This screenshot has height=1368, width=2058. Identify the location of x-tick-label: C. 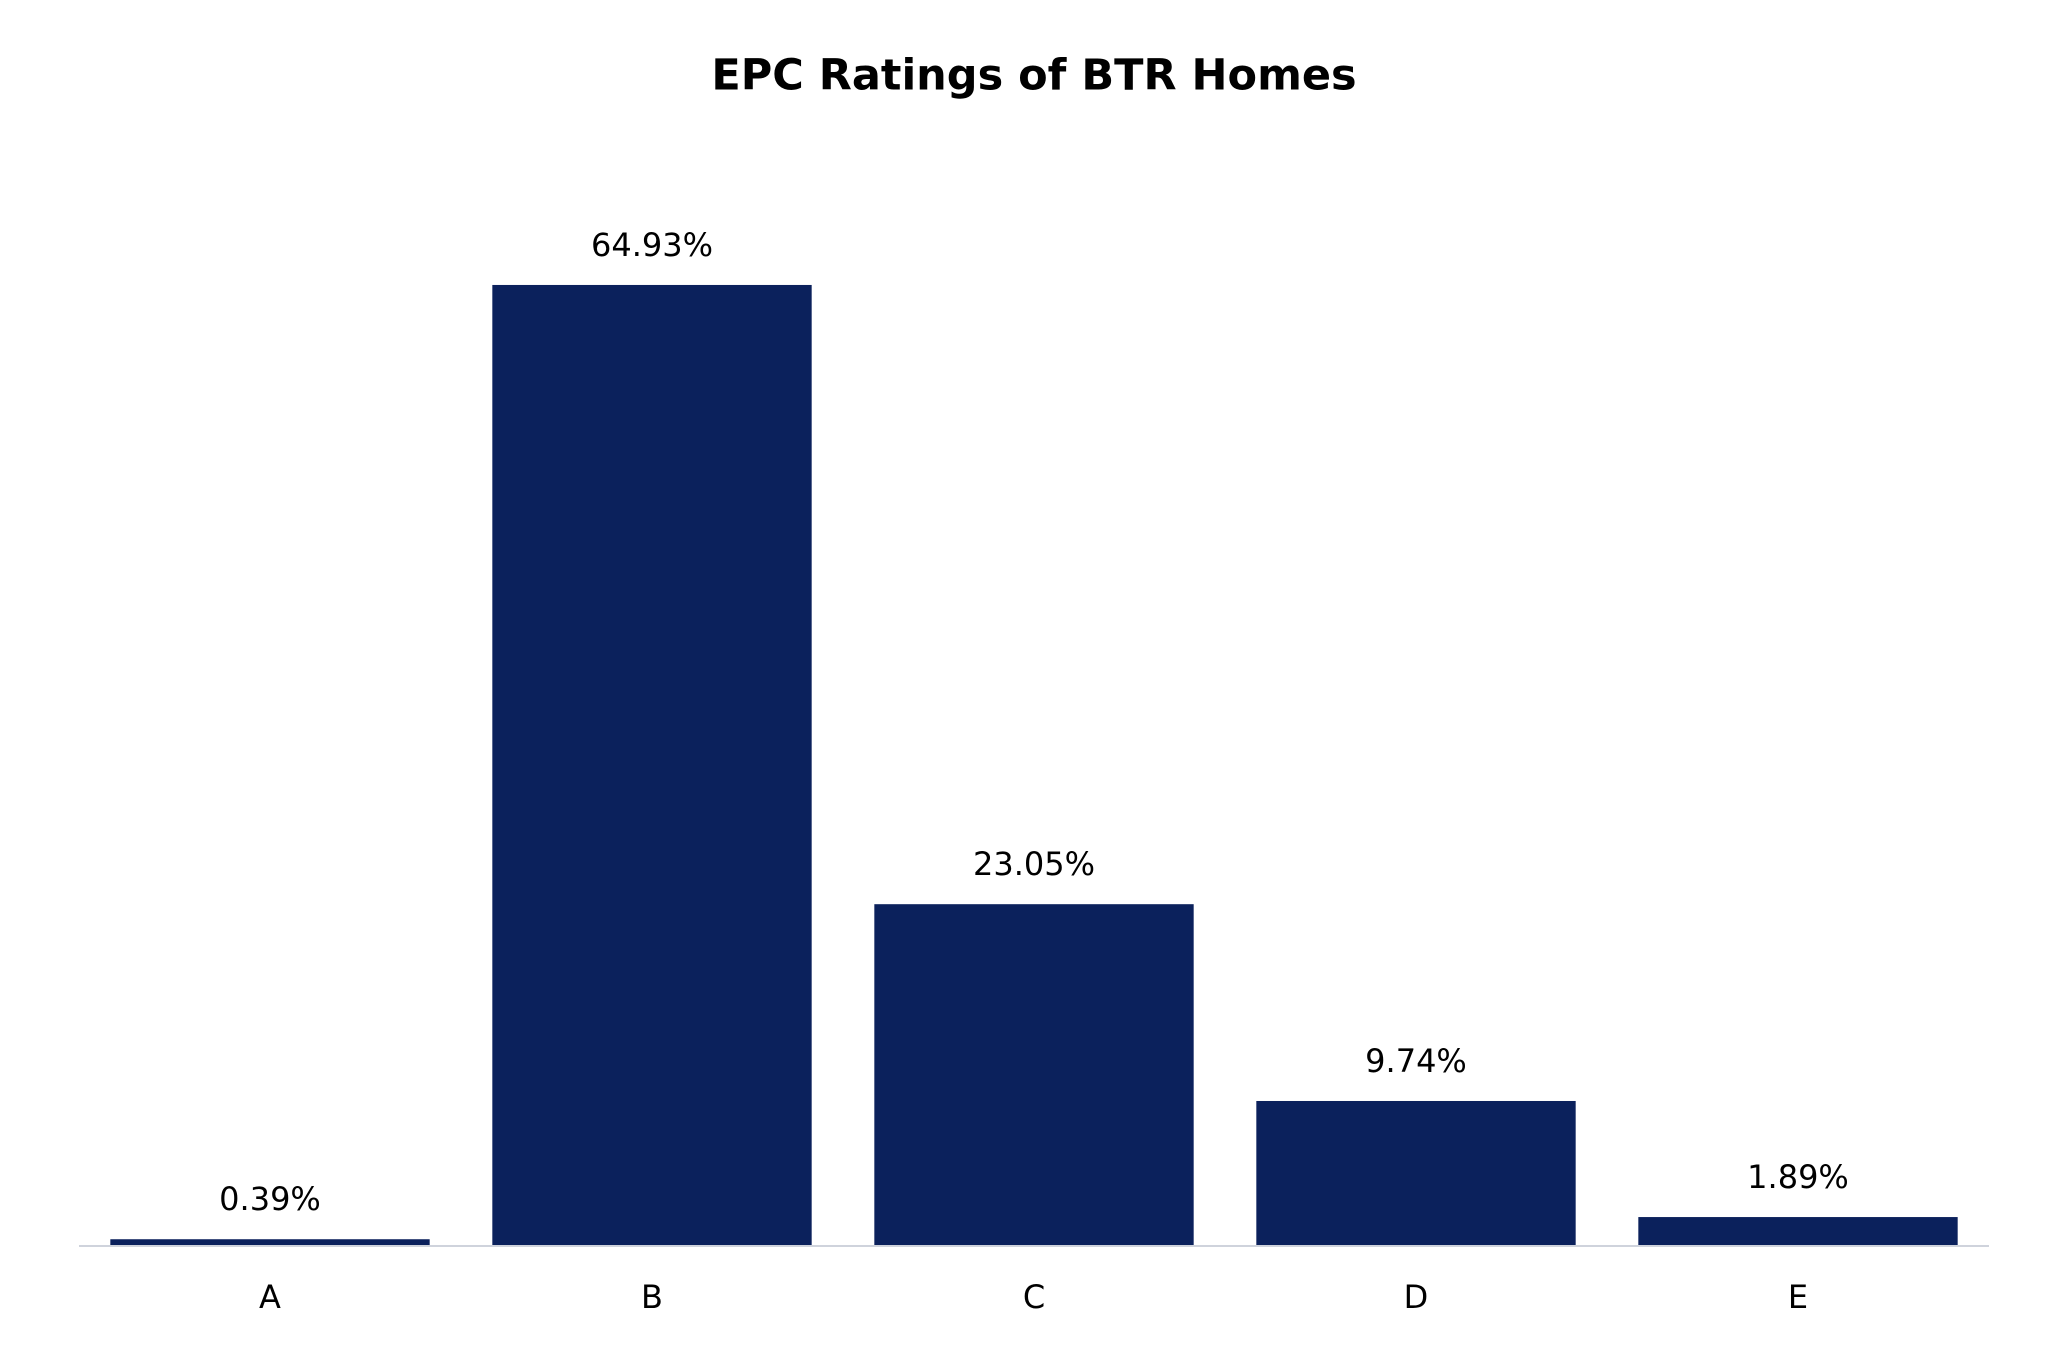
(1034, 1297).